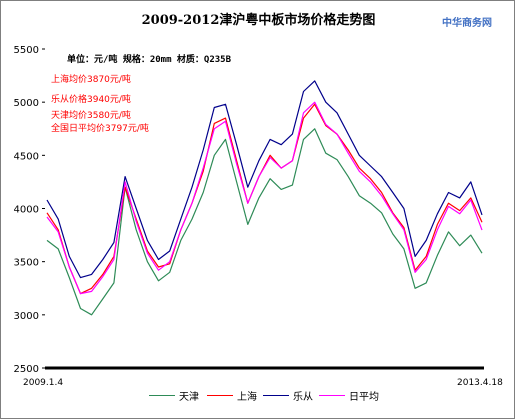 The height and width of the screenshot is (420, 515). Describe the element at coordinates (480, 383) in the screenshot. I see `x-end-label: 2013.4.18` at that location.